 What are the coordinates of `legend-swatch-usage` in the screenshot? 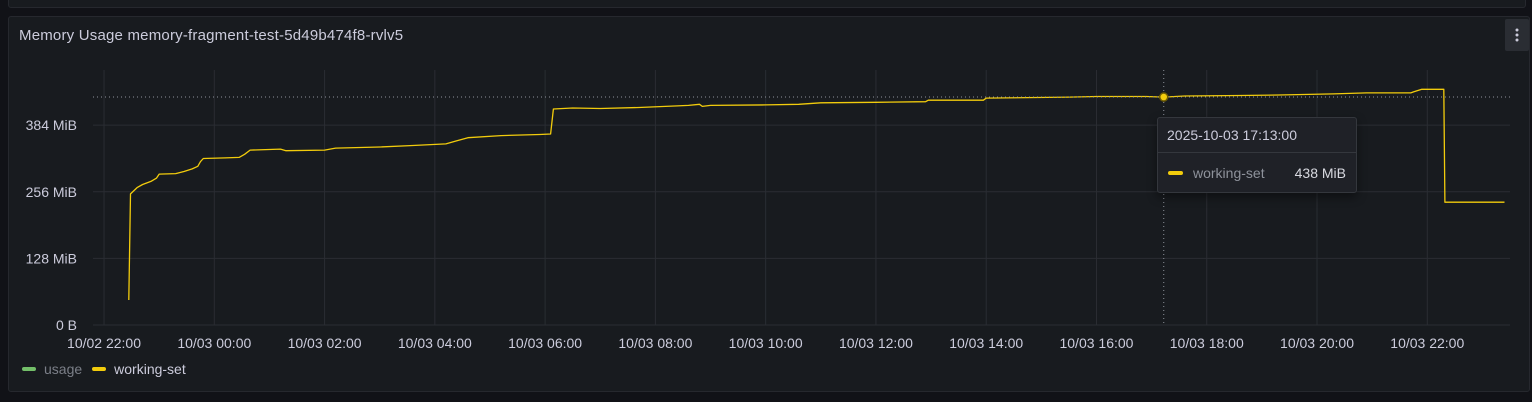 It's located at (29, 369).